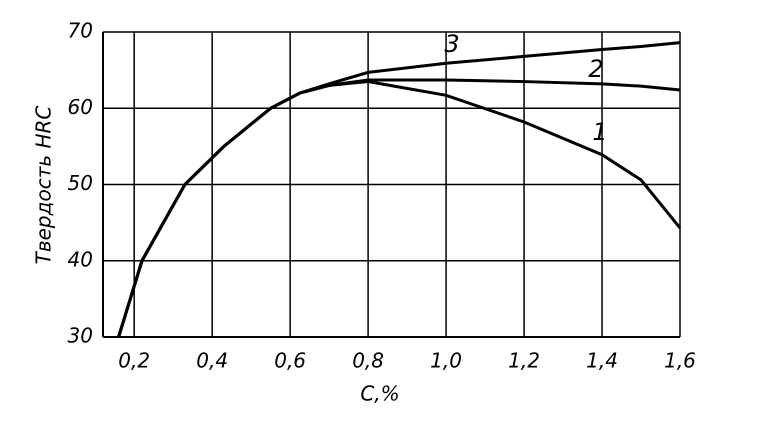 The height and width of the screenshot is (432, 773). Describe the element at coordinates (134, 361) in the screenshot. I see `x-tick-label: 0,2` at that location.